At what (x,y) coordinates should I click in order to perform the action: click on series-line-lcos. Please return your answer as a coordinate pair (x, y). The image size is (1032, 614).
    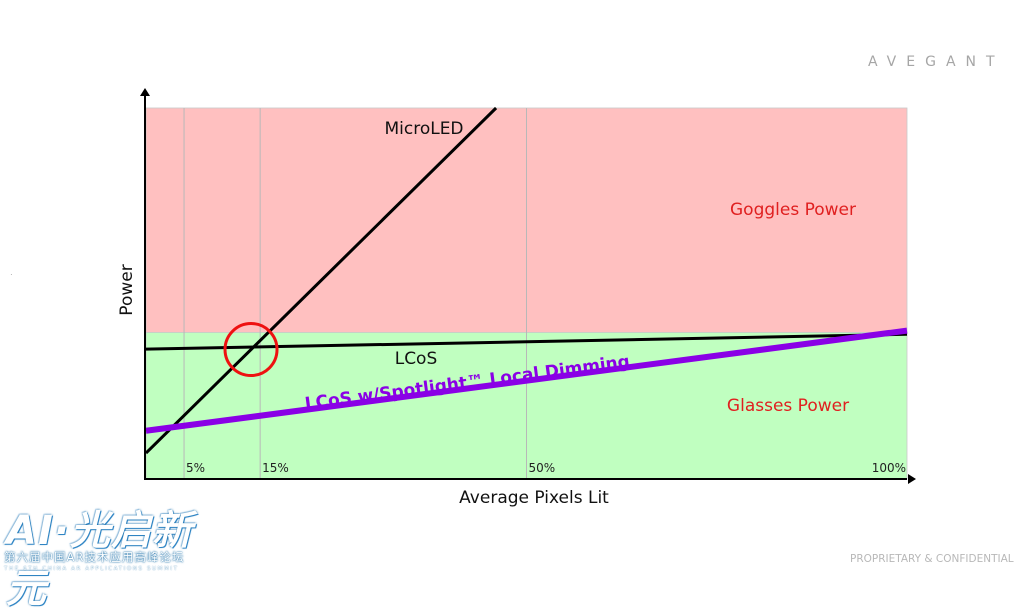
    Looking at the image, I should click on (526, 341).